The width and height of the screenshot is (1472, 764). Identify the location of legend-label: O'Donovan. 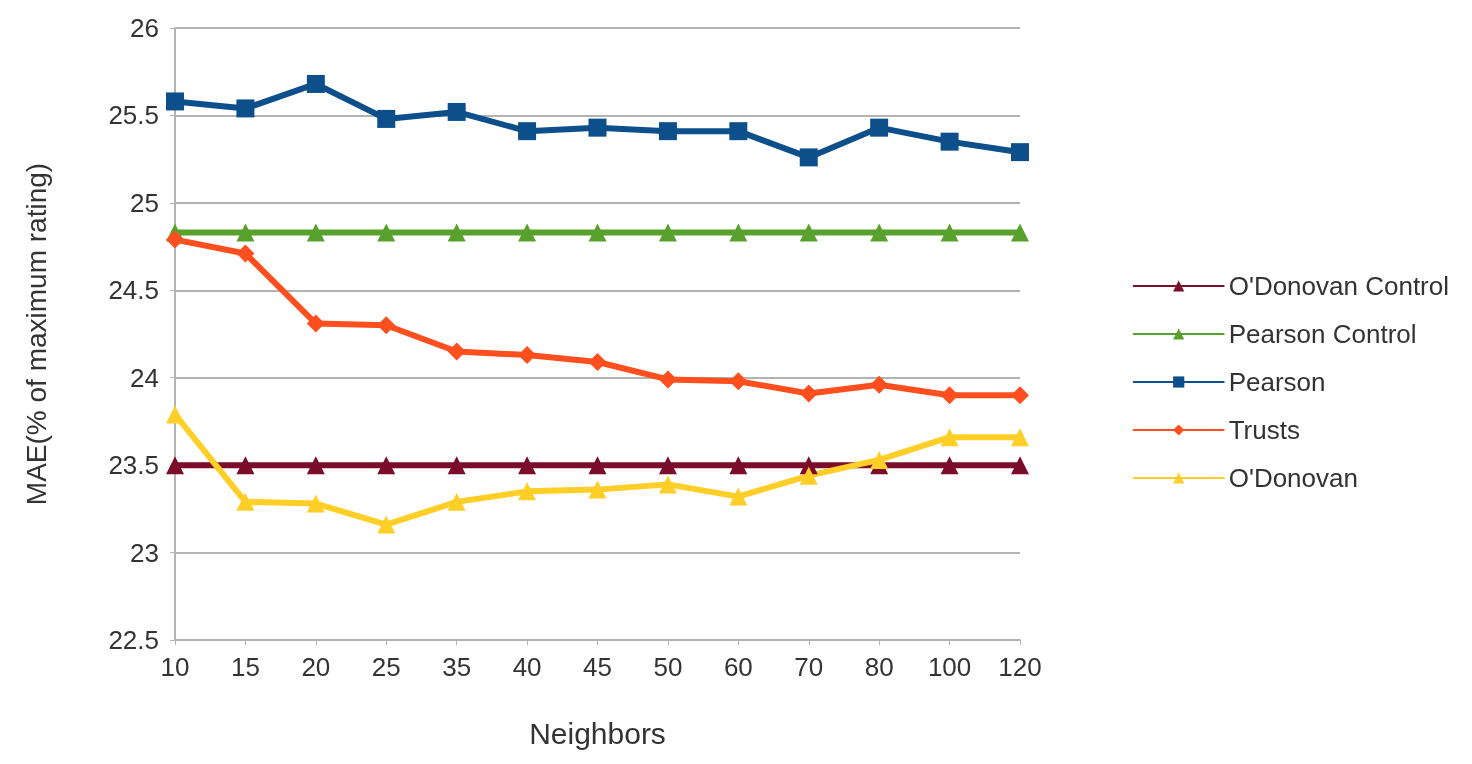
(1293, 478).